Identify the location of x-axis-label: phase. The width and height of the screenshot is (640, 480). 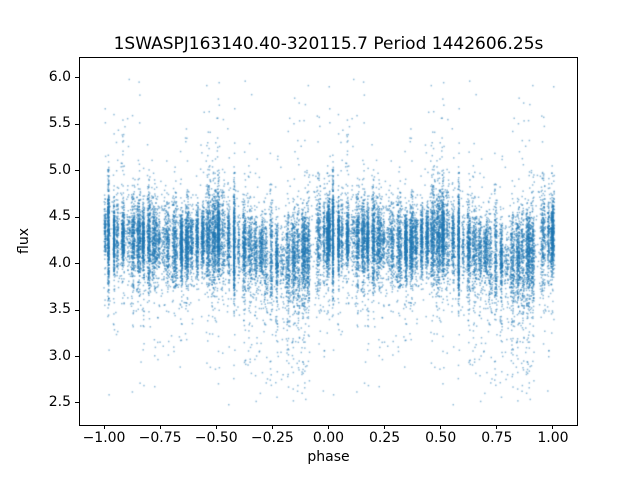
(328, 457).